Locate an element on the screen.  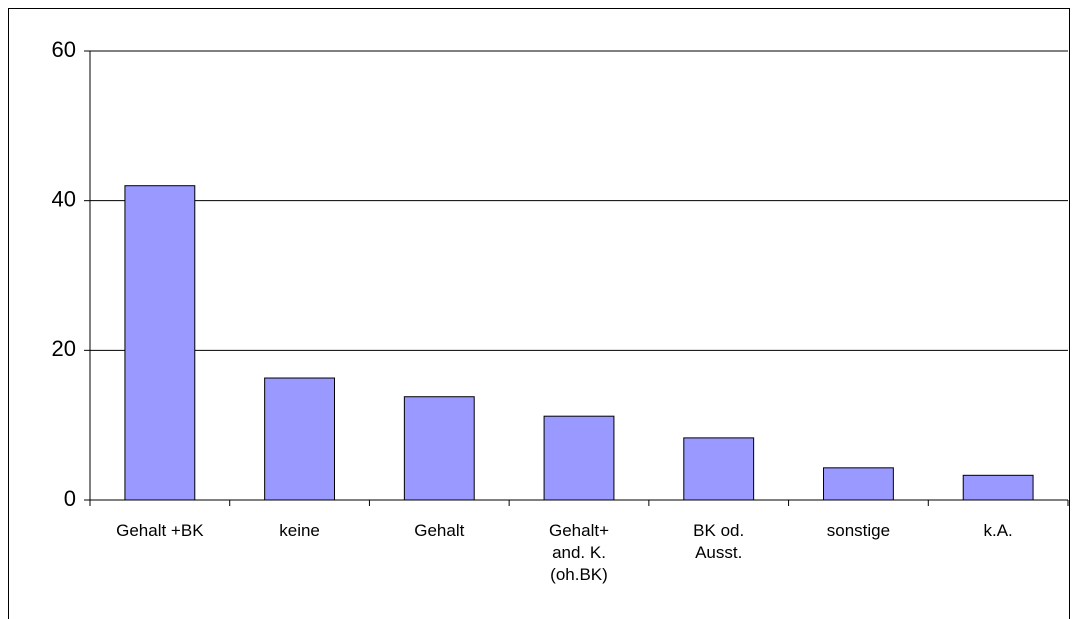
x-tick-label: keine is located at coordinates (299, 530).